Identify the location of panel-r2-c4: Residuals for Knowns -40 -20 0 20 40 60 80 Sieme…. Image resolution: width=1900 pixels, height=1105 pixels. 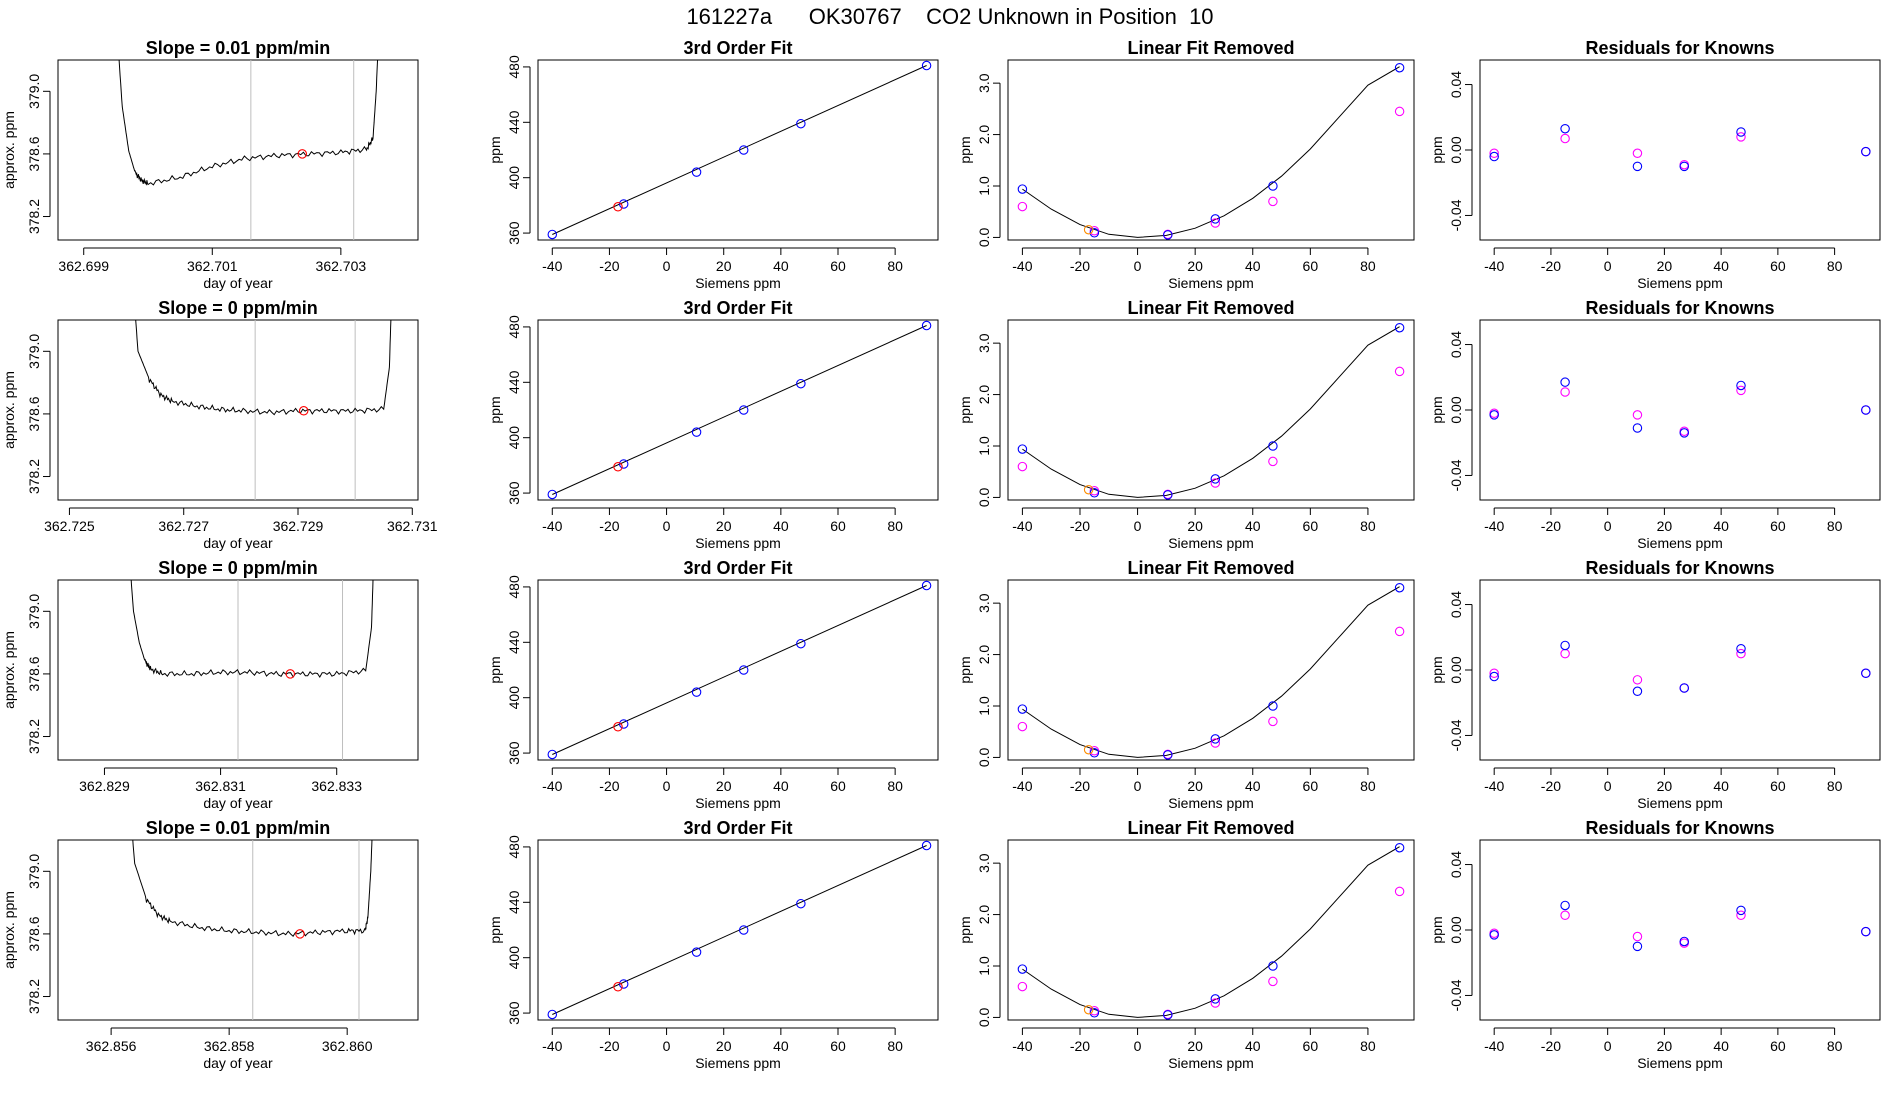
(1655, 424).